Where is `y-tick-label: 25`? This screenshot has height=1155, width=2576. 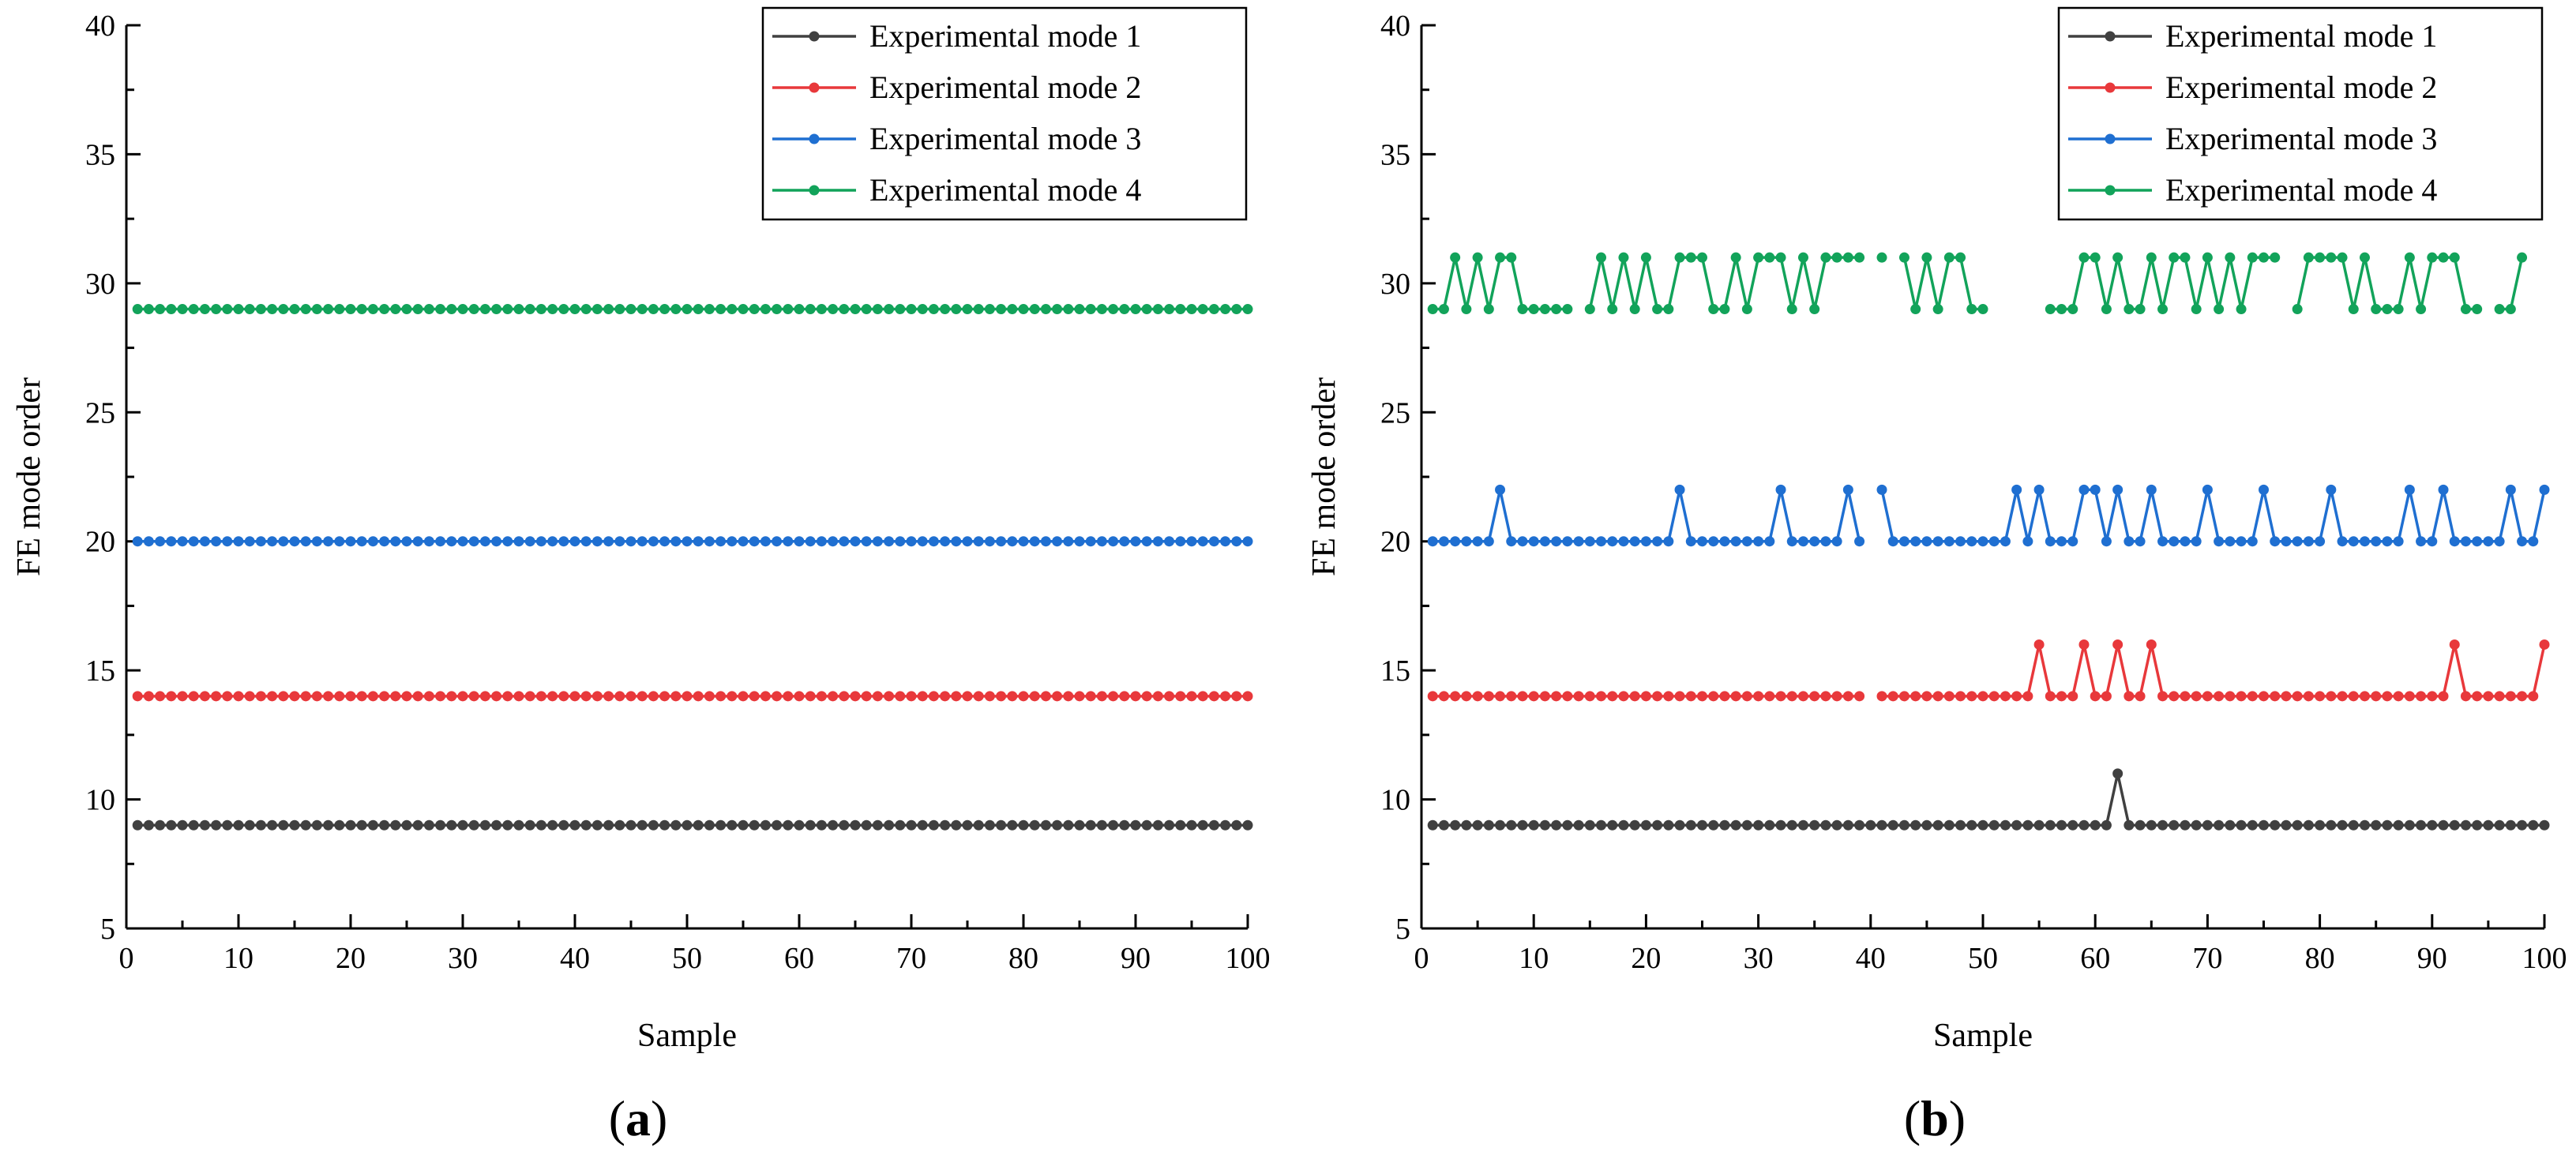 y-tick-label: 25 is located at coordinates (1395, 412).